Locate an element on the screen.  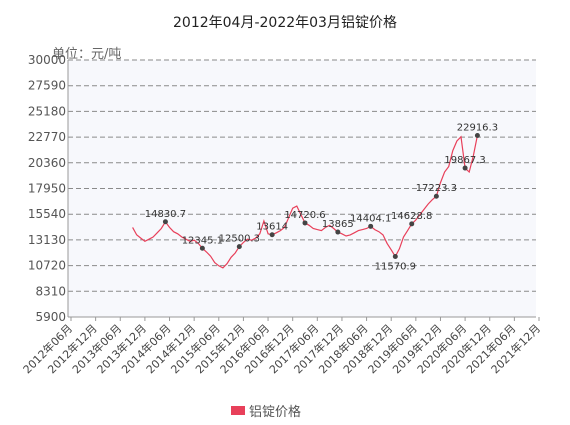
legend-label: 铝锭价格 is located at coordinates (275, 412).